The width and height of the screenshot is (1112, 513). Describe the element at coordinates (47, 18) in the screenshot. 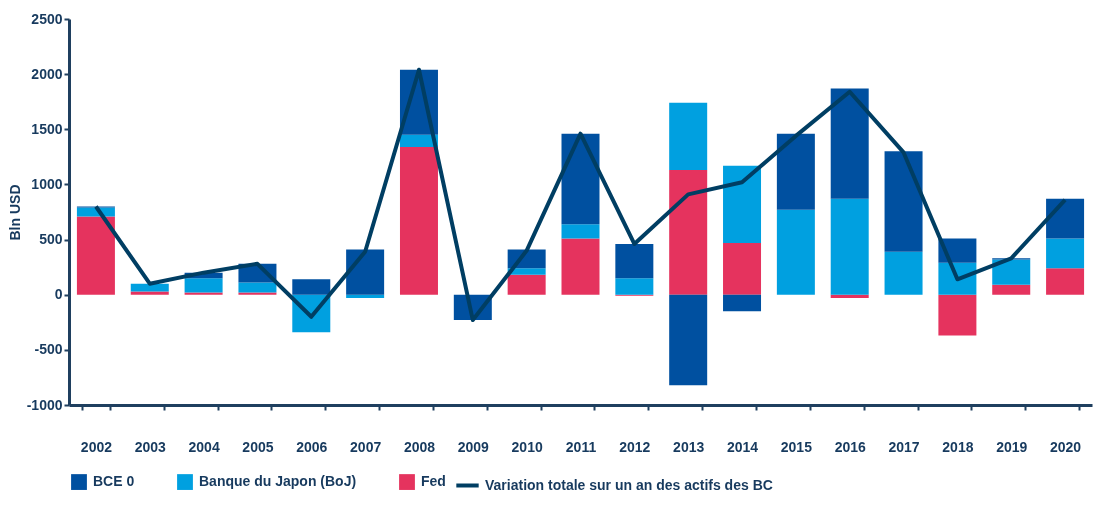

I see `y-tick-label: 2500` at that location.